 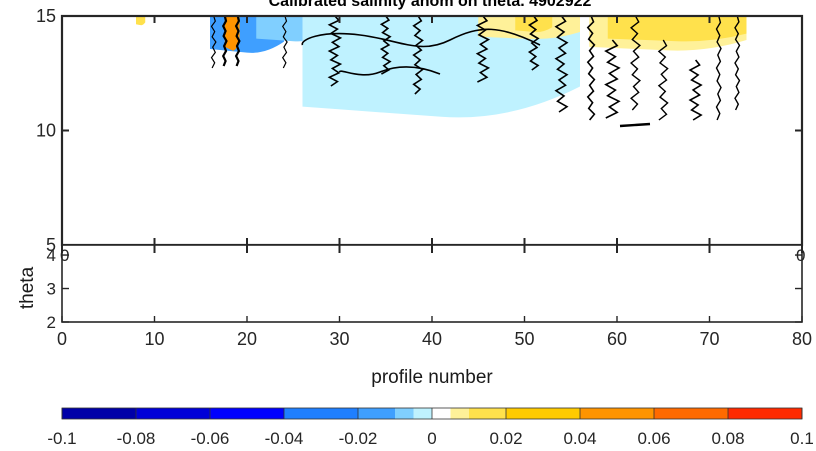 I want to click on colorbar-tick-label: 0.04, so click(x=579, y=438).